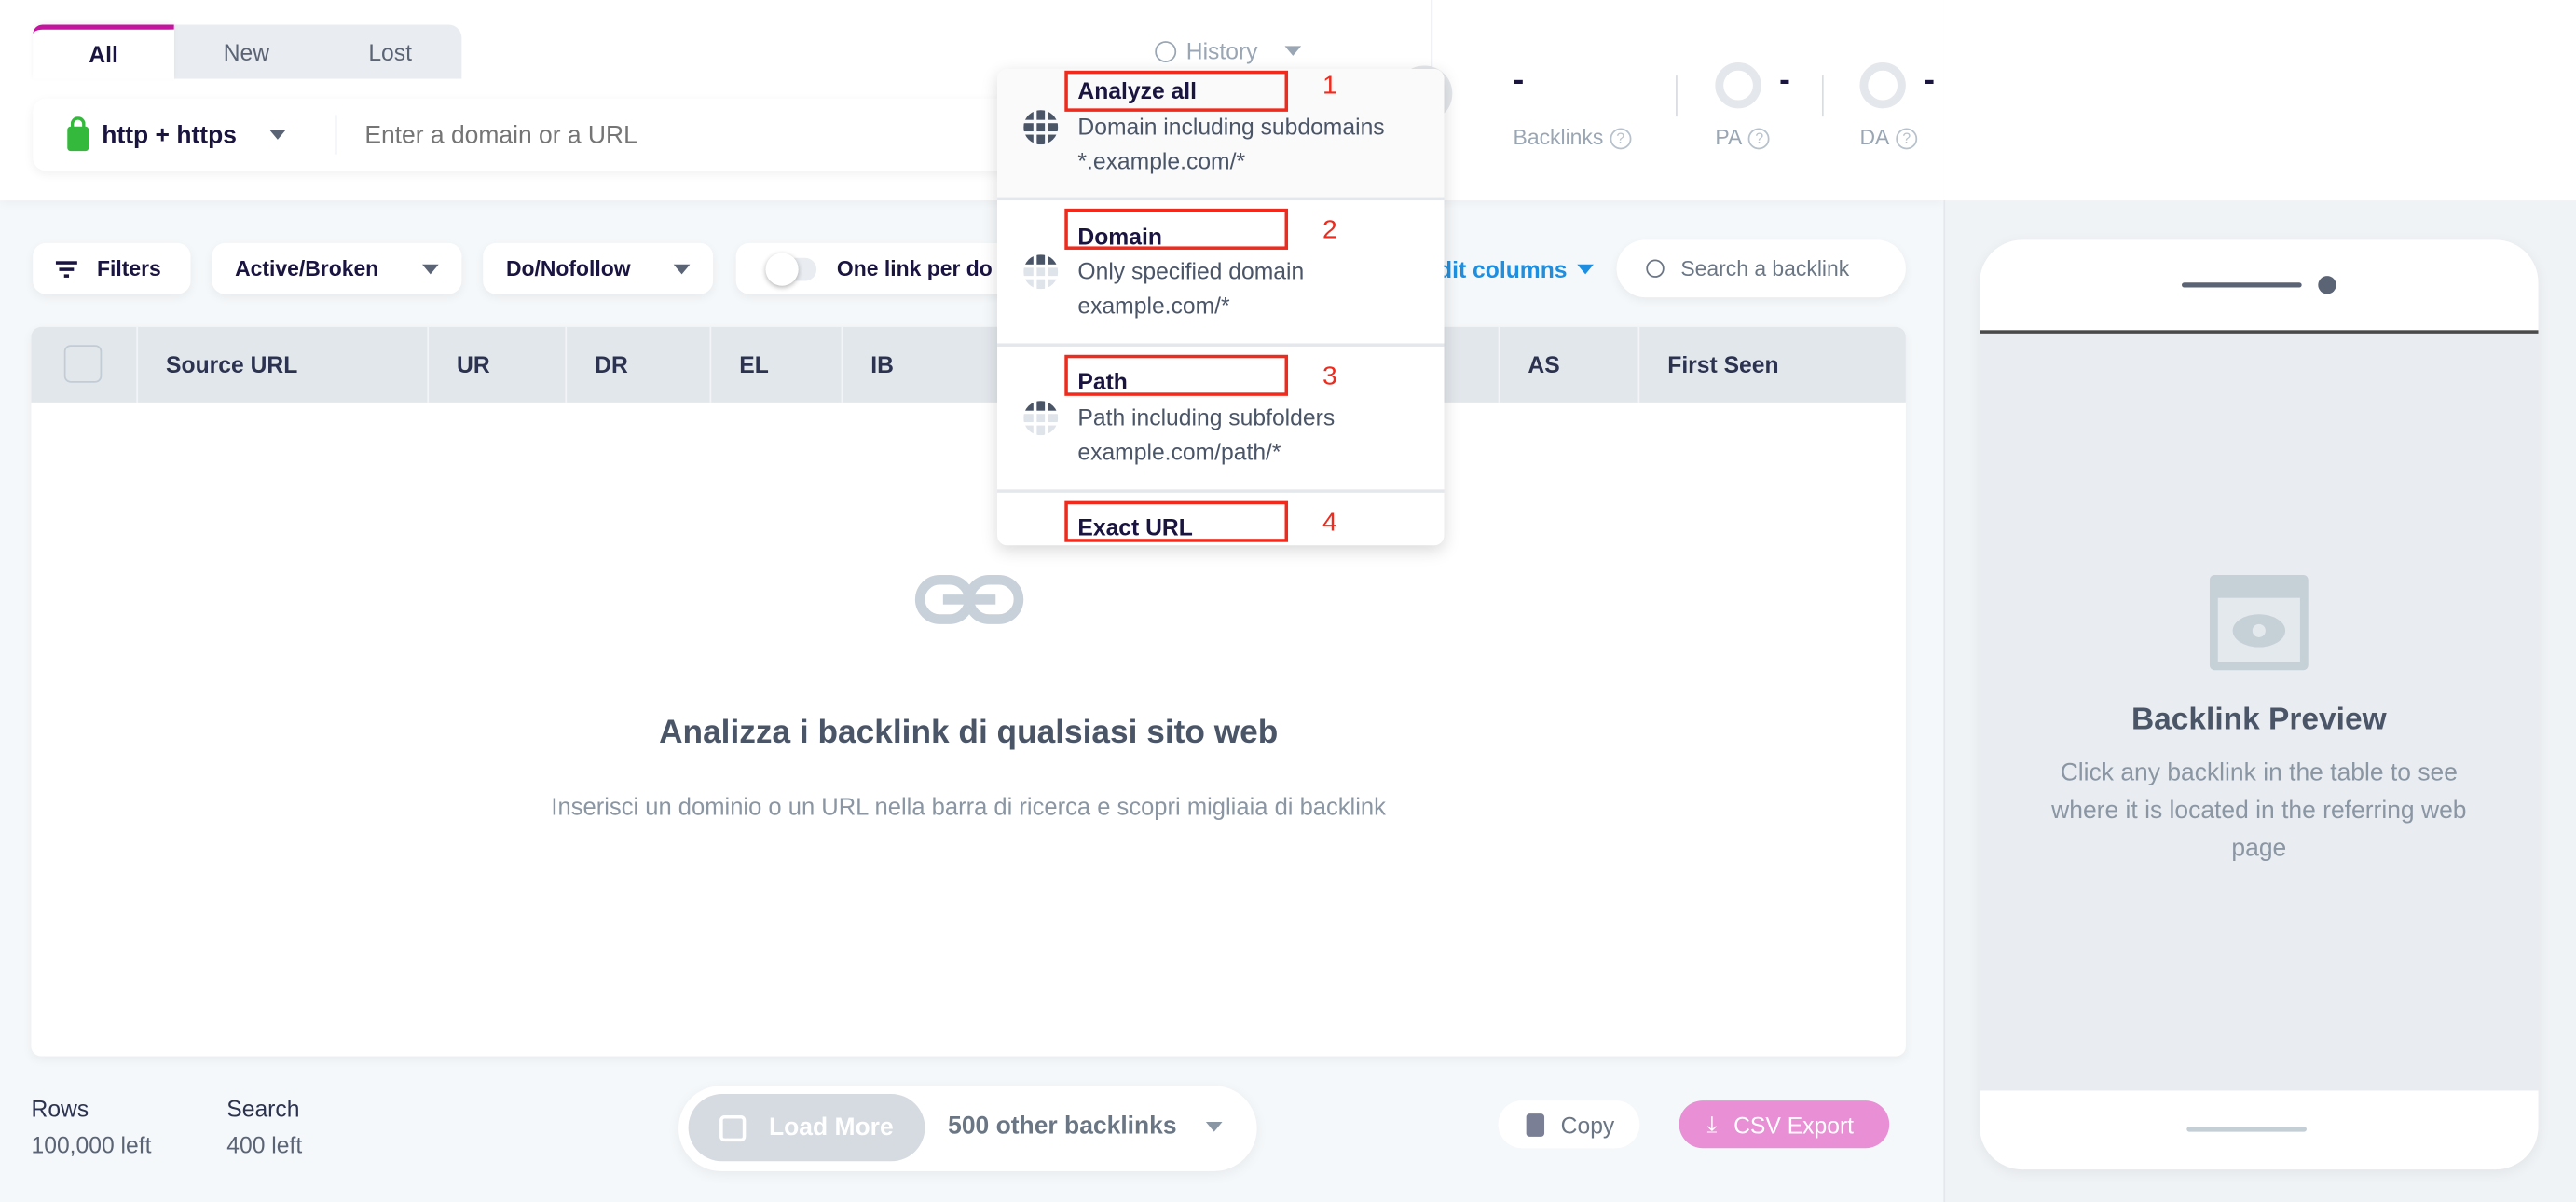  Describe the element at coordinates (307, 268) in the screenshot. I see `active-broken-label: Active/Broken` at that location.